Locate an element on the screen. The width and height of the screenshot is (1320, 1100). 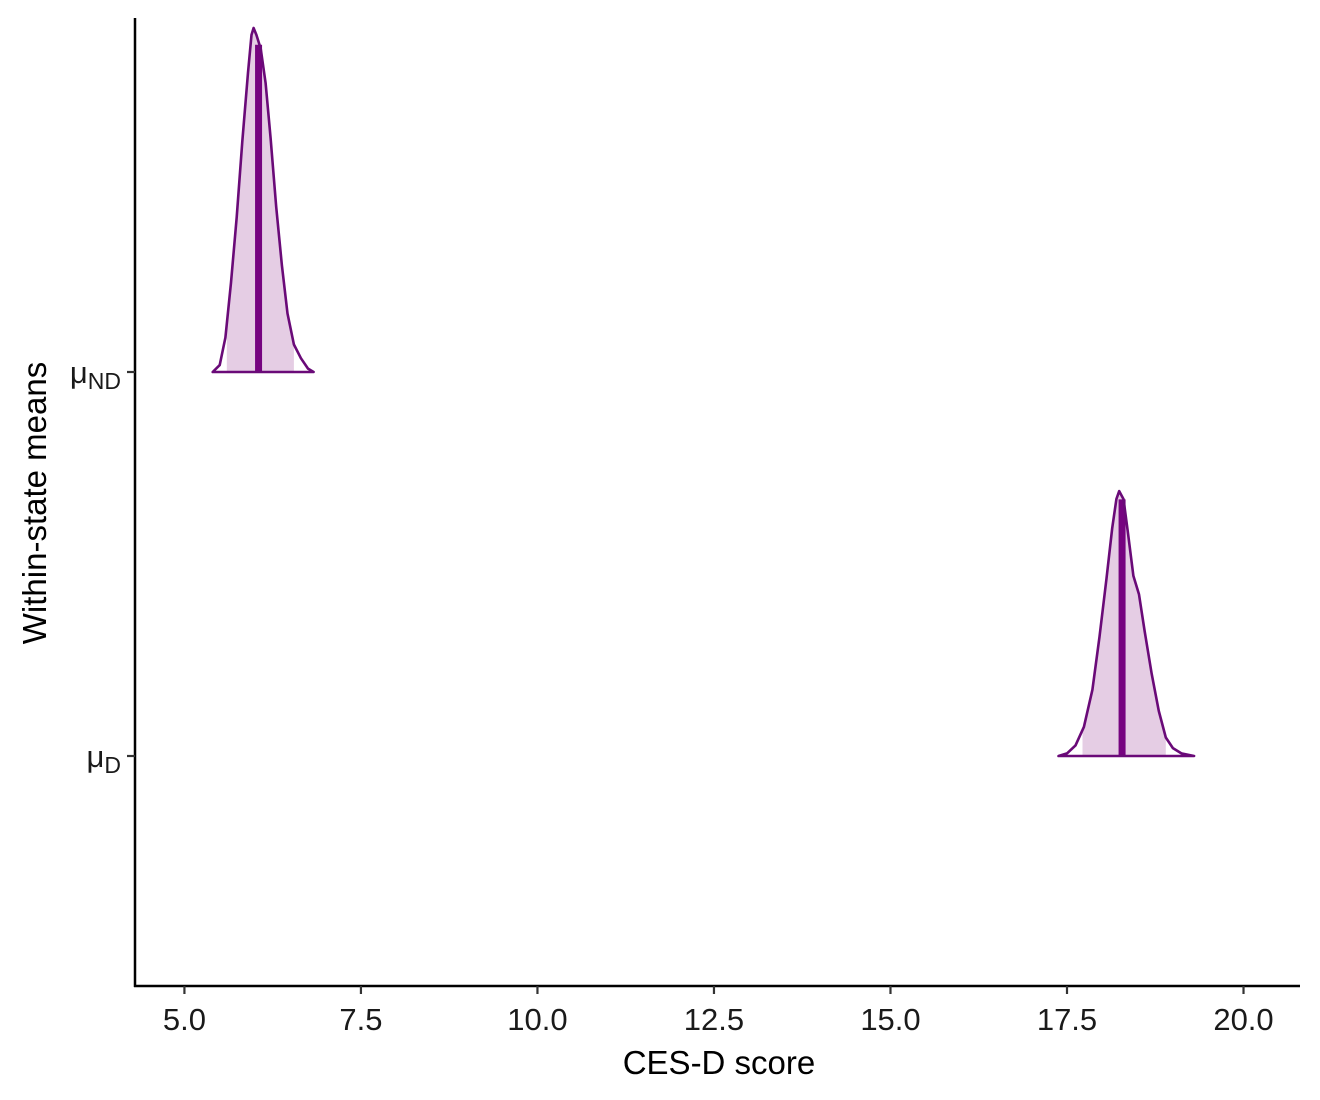
y-axis-title: Within-state means is located at coordinates (34, 503).